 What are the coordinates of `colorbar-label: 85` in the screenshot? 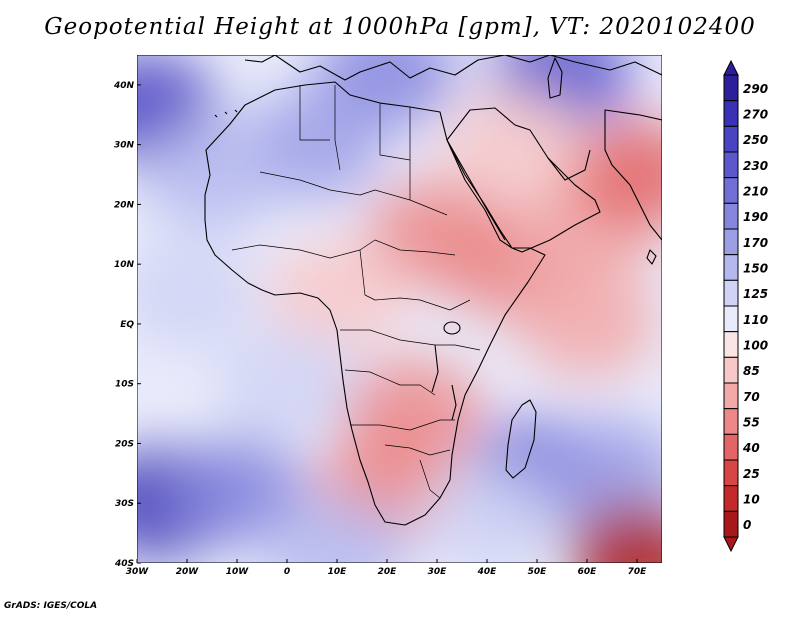 It's located at (751, 371).